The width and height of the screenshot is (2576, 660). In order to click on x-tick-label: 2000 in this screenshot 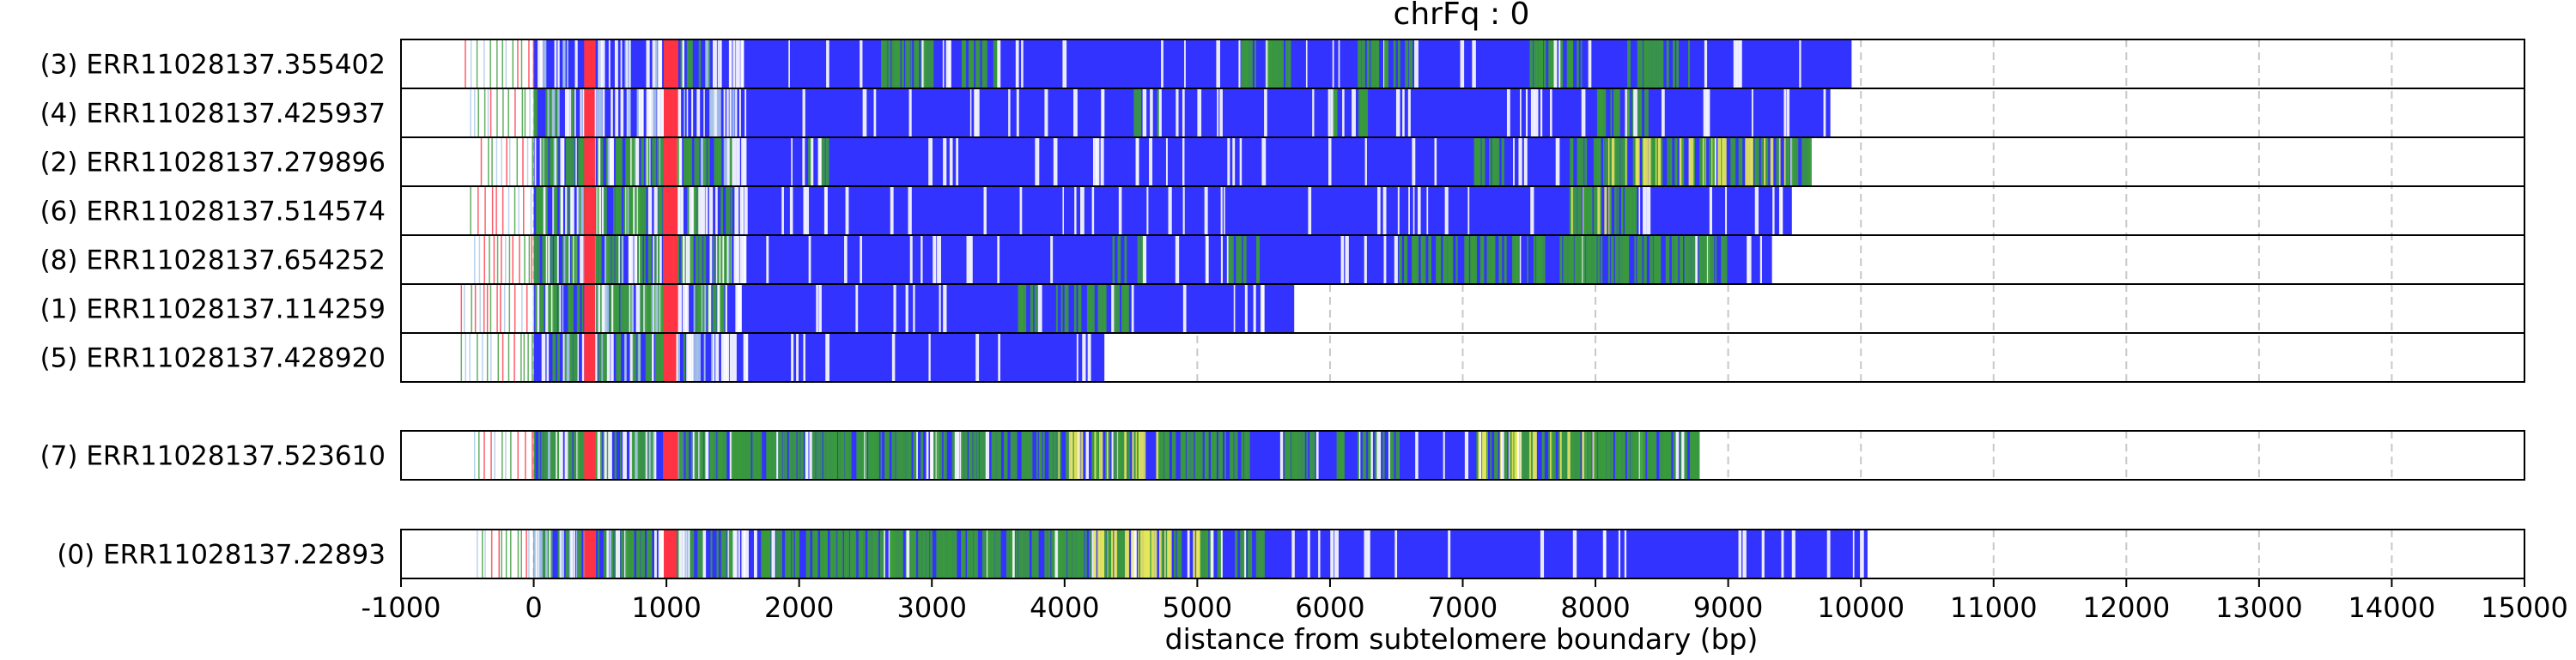, I will do `click(799, 607)`.